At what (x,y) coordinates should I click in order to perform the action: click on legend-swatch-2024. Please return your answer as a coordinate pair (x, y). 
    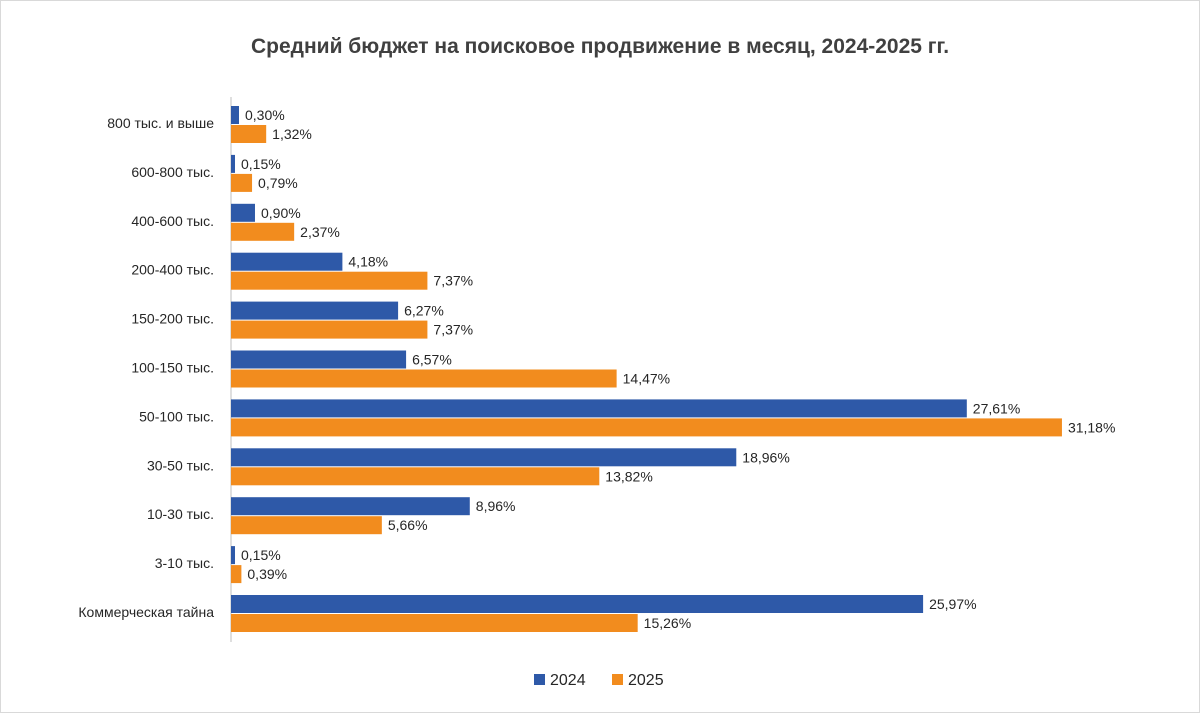
    Looking at the image, I should click on (539, 679).